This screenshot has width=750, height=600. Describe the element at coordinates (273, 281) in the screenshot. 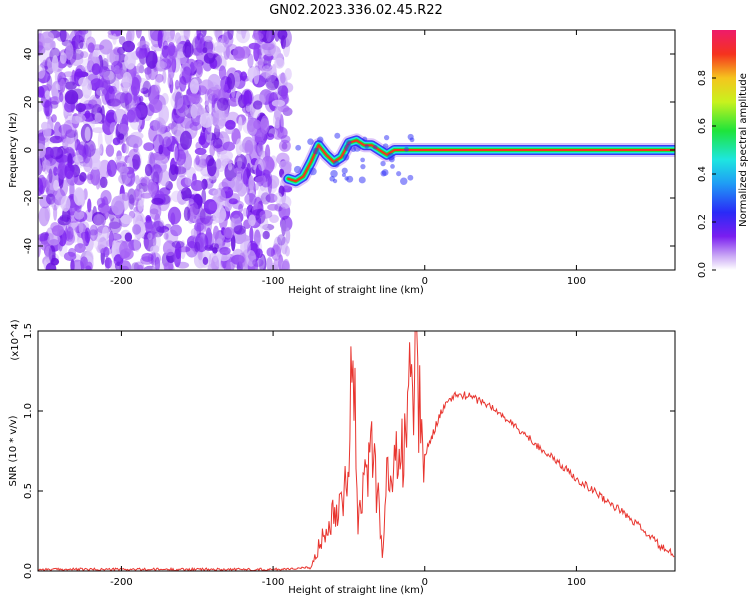

I see `heatmap-xtick-label: -100` at that location.